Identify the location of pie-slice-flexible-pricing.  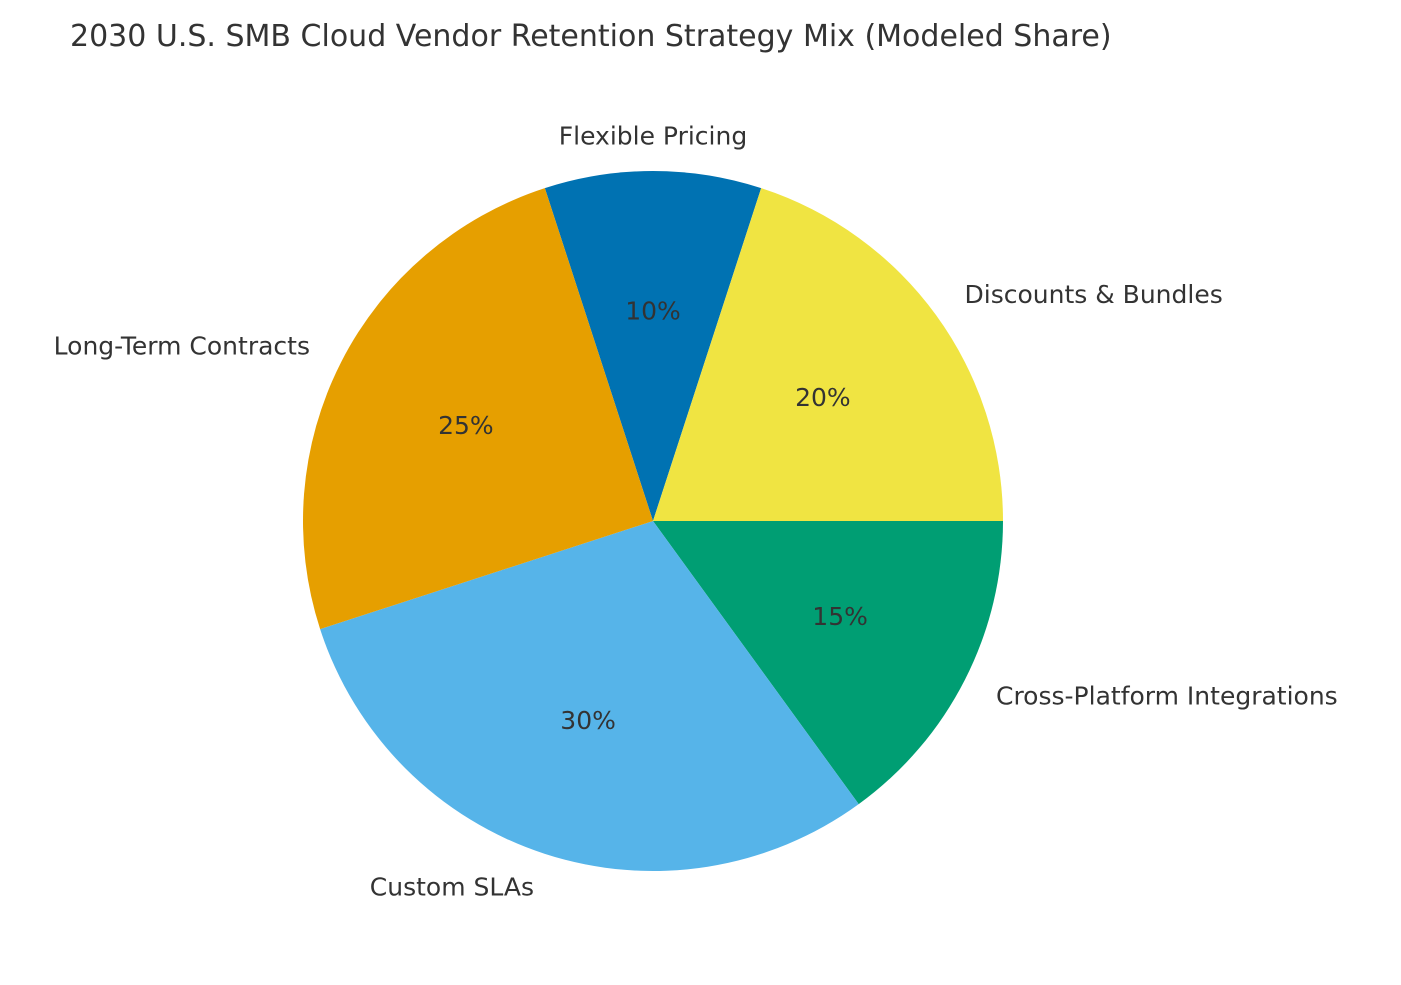
(653, 346).